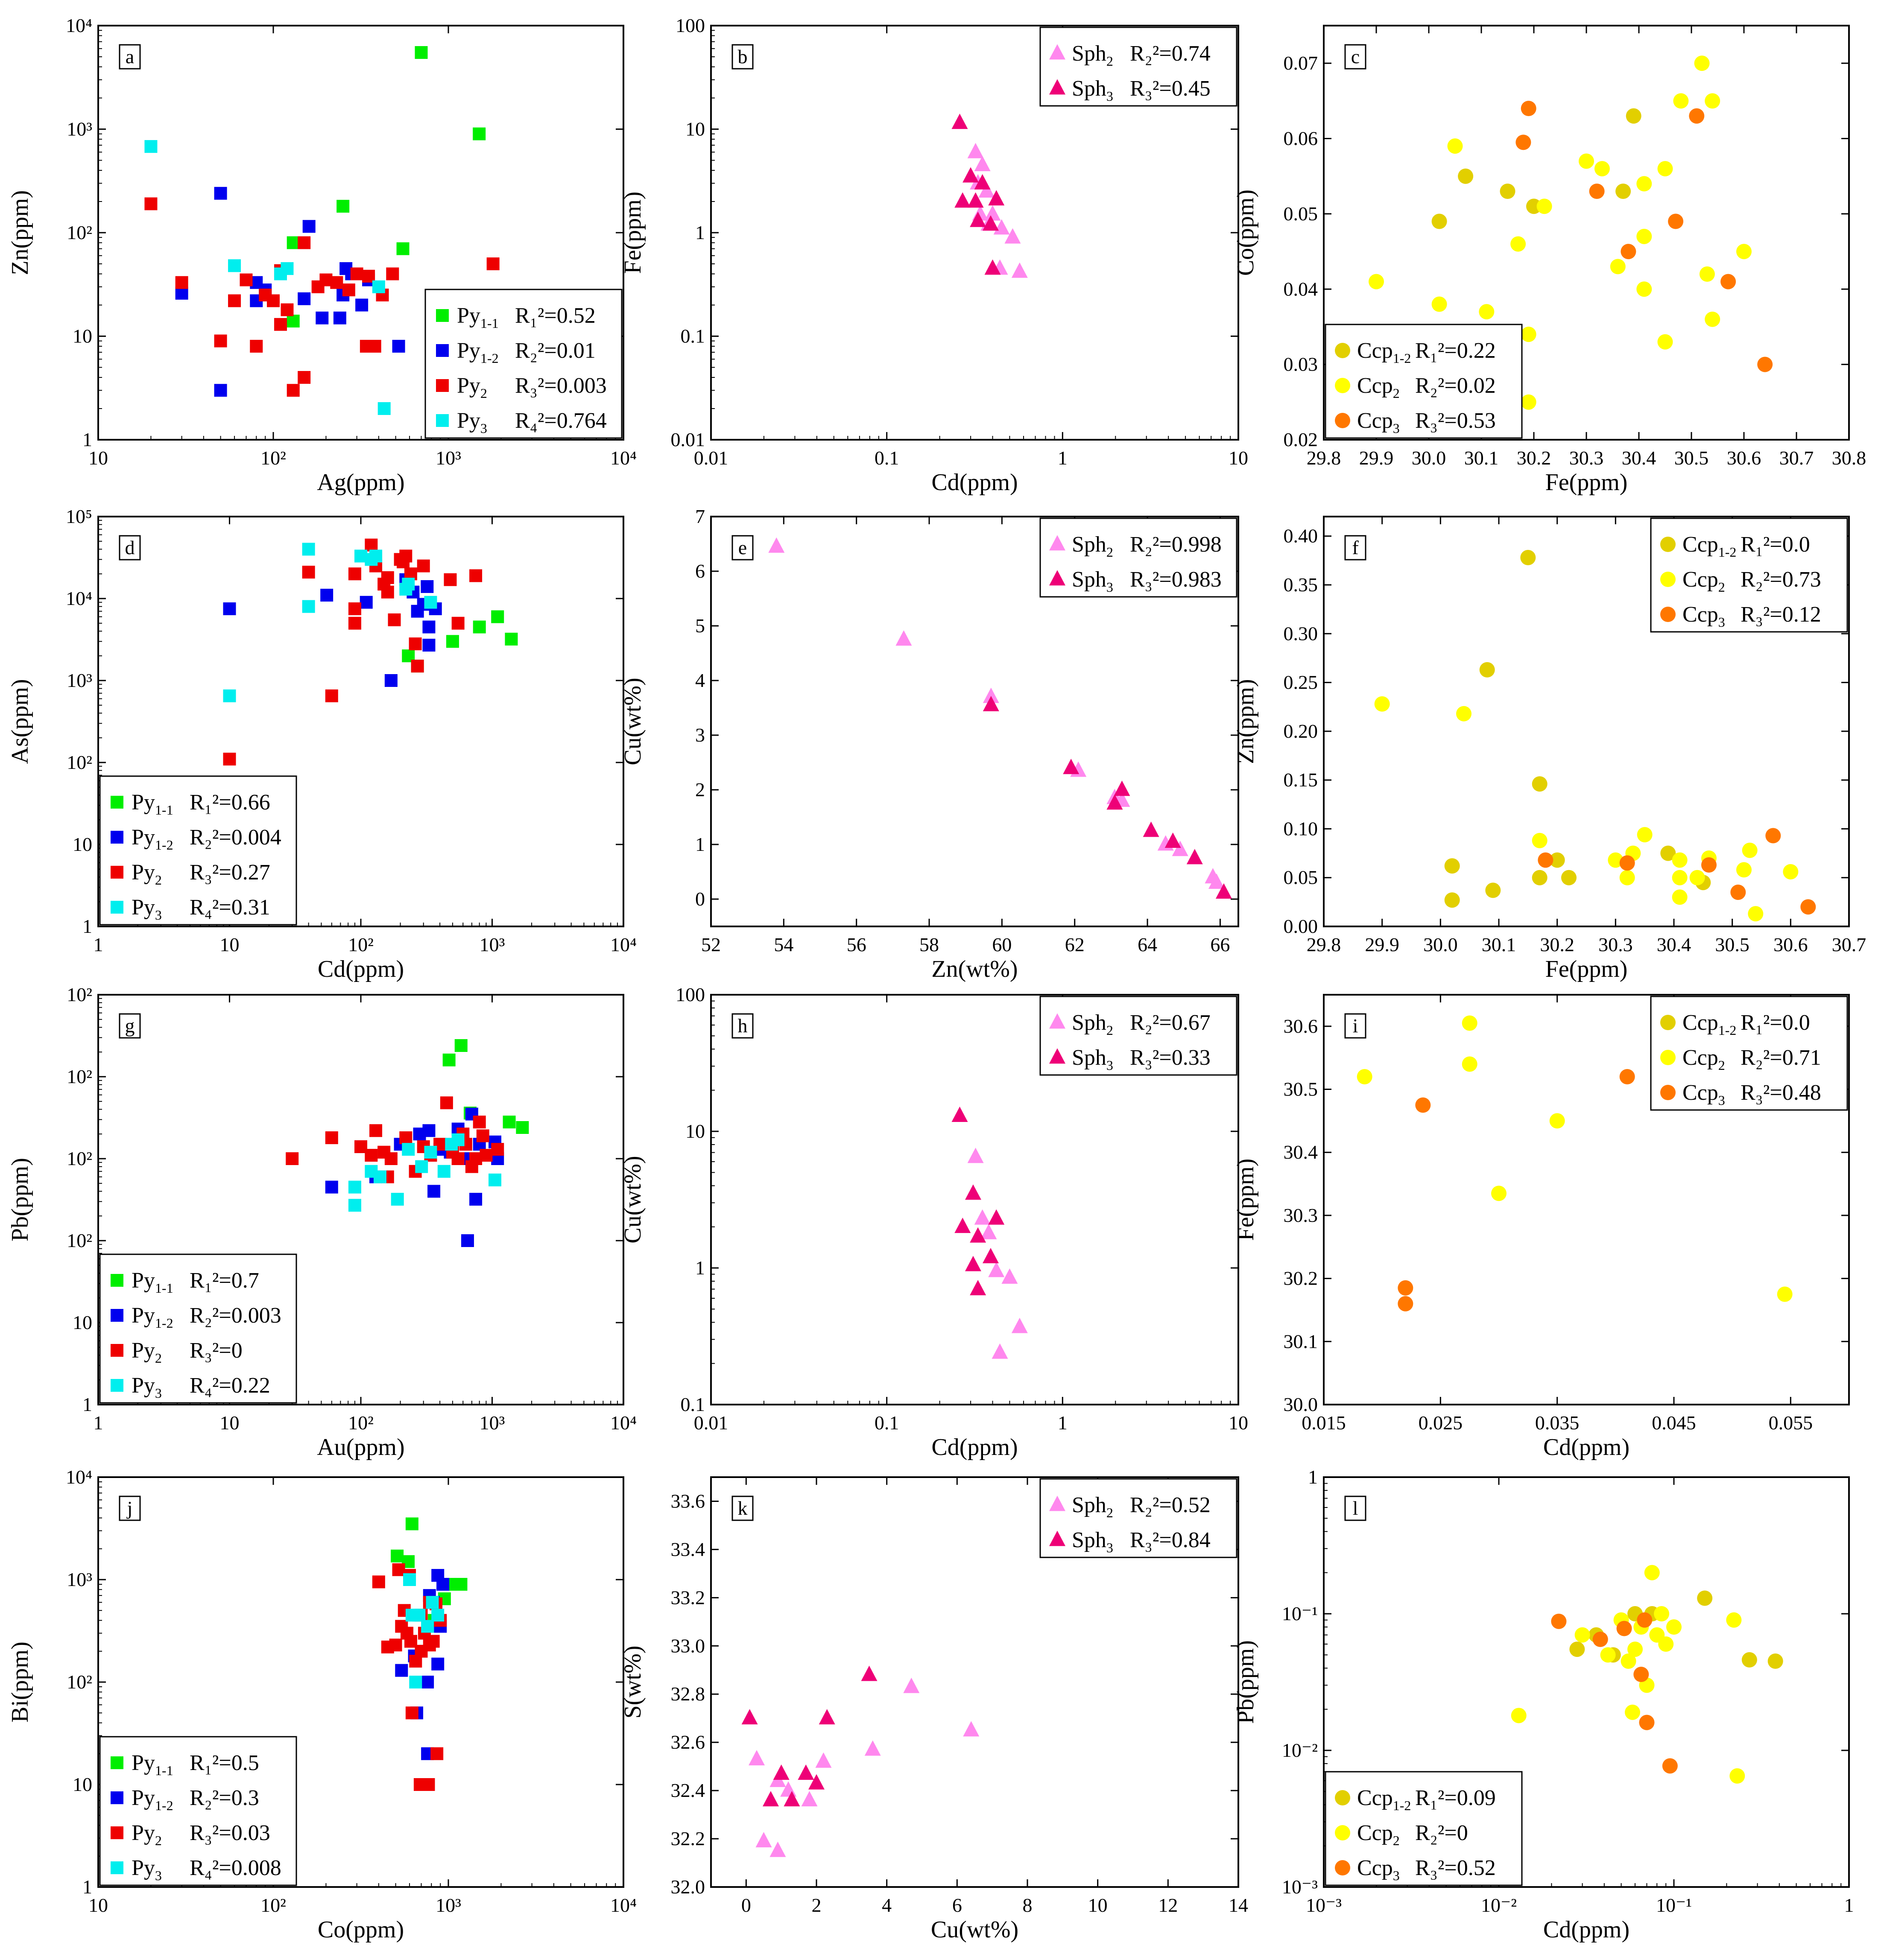  What do you see at coordinates (117, 1797) in the screenshot?
I see `legend-marker-py12` at bounding box center [117, 1797].